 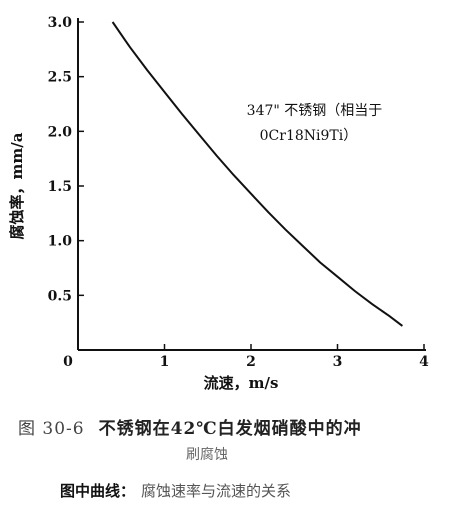 I want to click on x-tick-label-1: 1, so click(x=165, y=362).